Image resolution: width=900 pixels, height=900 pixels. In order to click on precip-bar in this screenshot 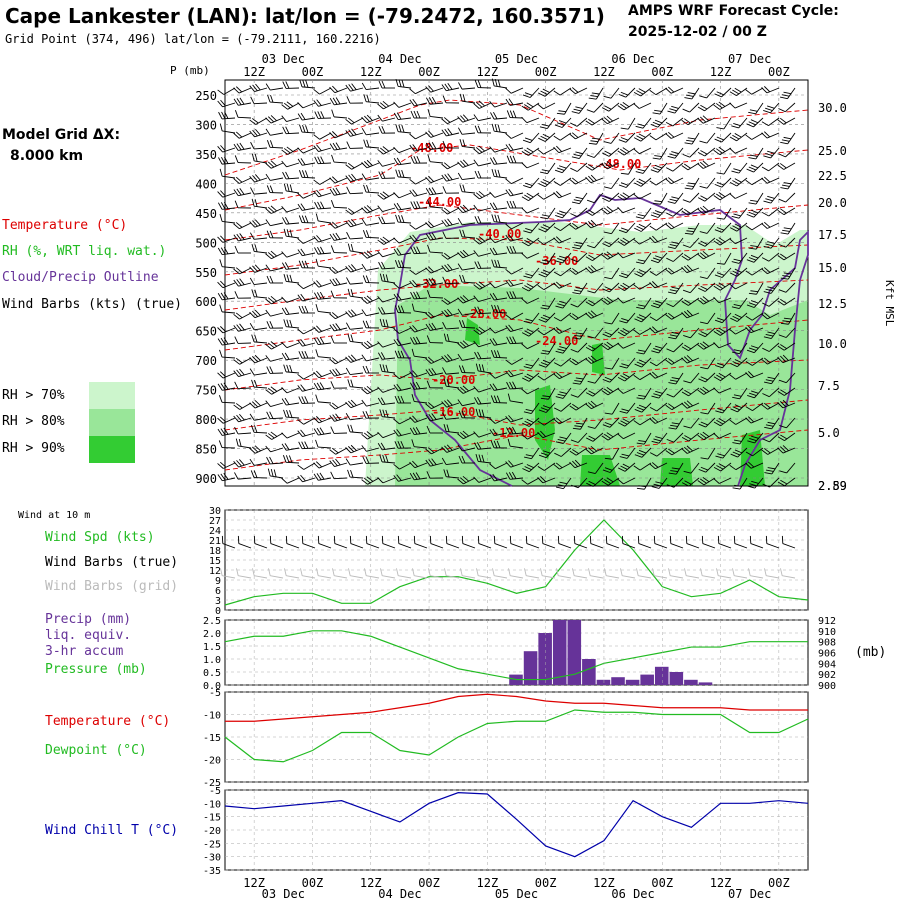, I will do `click(661, 675)`.